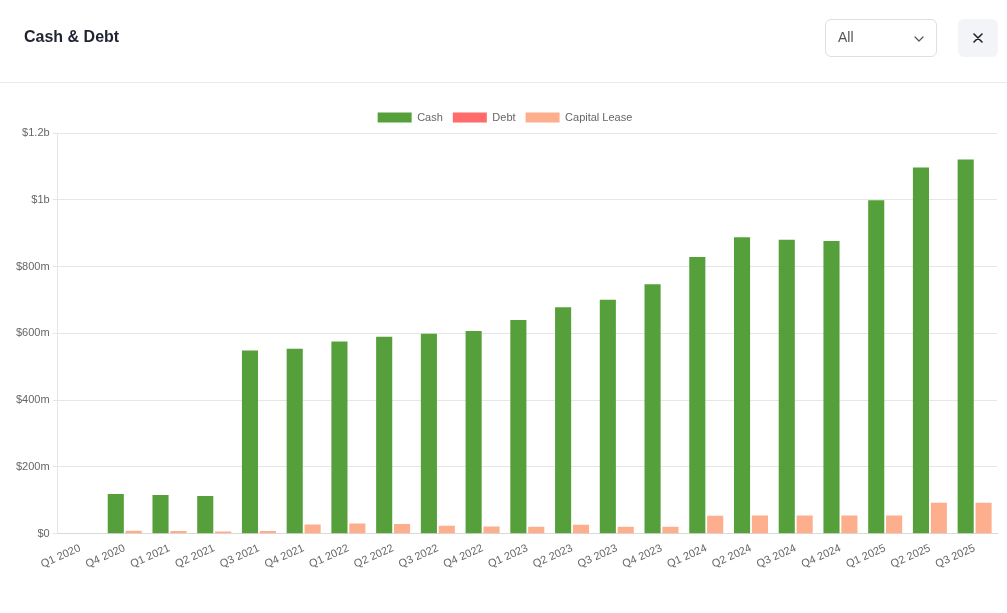 This screenshot has height=613, width=1007. I want to click on x-tick-label: Q2 2023, so click(552, 555).